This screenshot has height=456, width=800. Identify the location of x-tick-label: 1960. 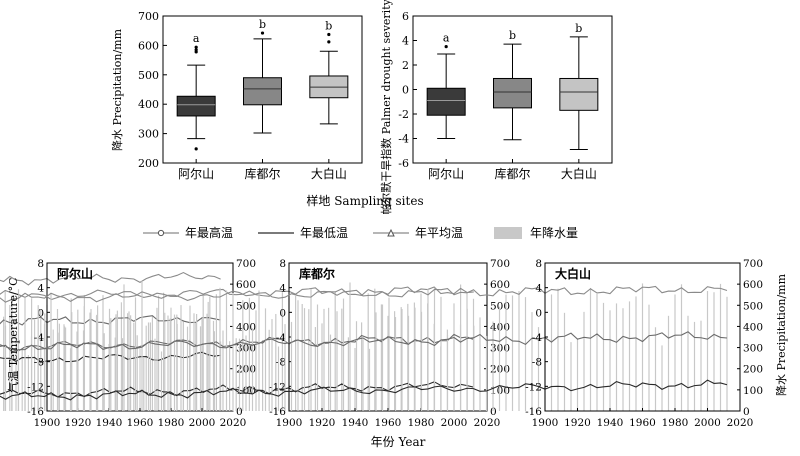
(140, 423).